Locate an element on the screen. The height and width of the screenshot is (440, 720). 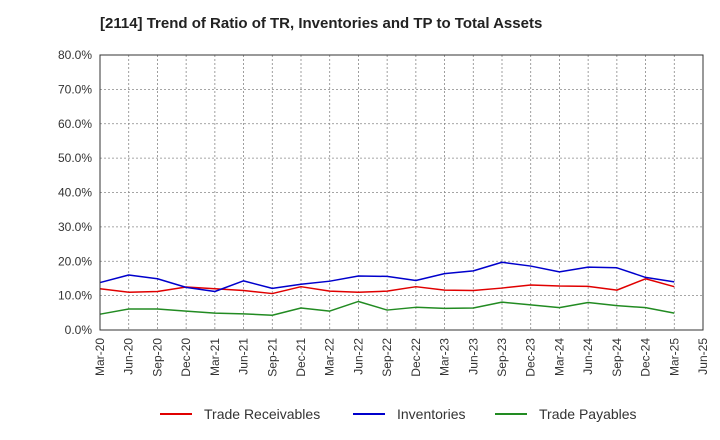
x-tick-label: Mar-24 is located at coordinates (559, 357).